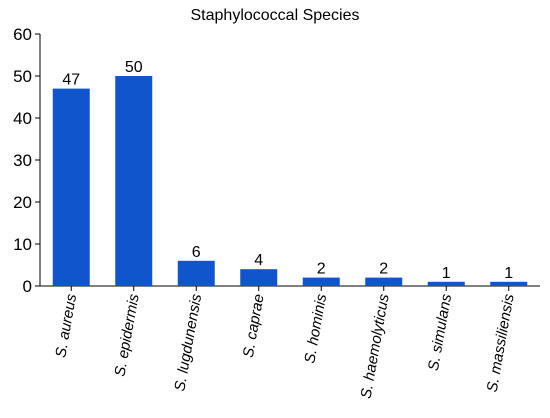  What do you see at coordinates (22, 118) in the screenshot?
I see `y-tick-label: 40` at bounding box center [22, 118].